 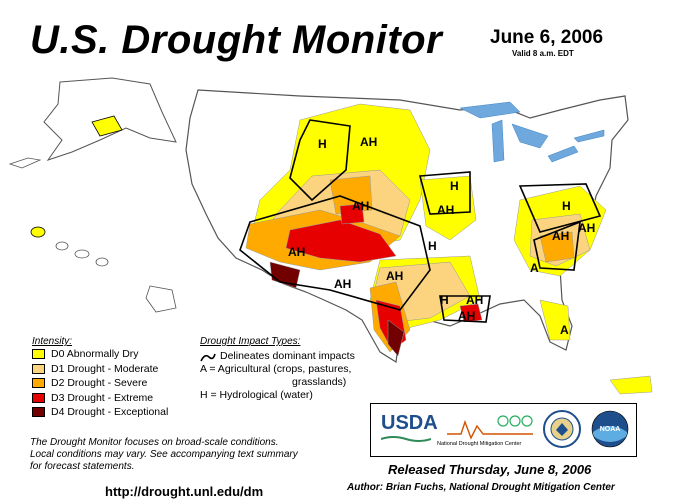 What do you see at coordinates (107, 126) in the screenshot?
I see `alaska-d0-area` at bounding box center [107, 126].